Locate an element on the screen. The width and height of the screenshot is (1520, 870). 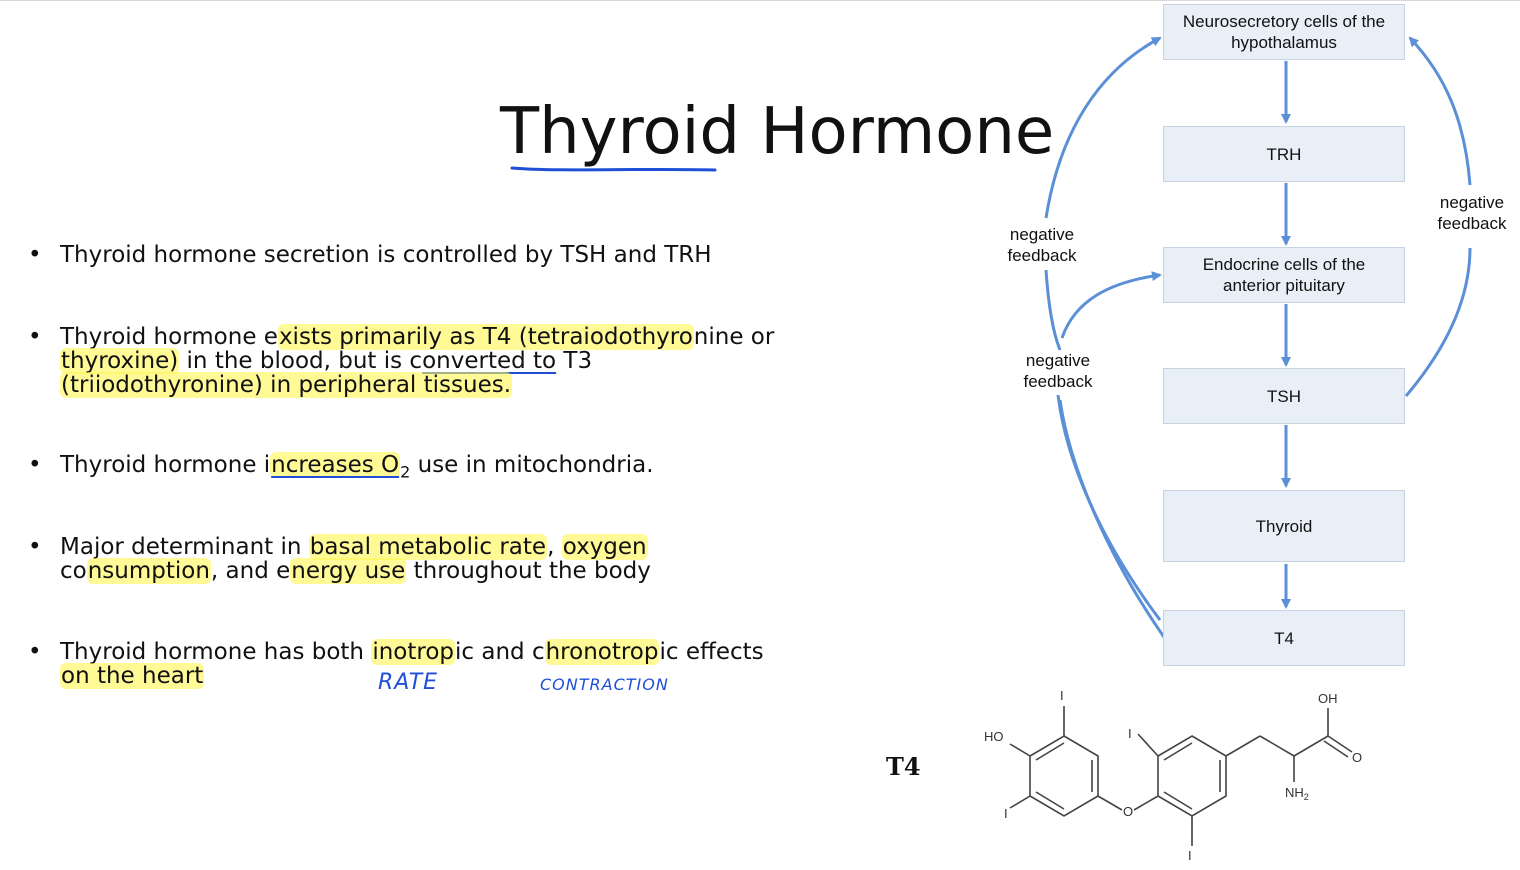
bullet-text-run: throughout the body is located at coordinates (528, 571).